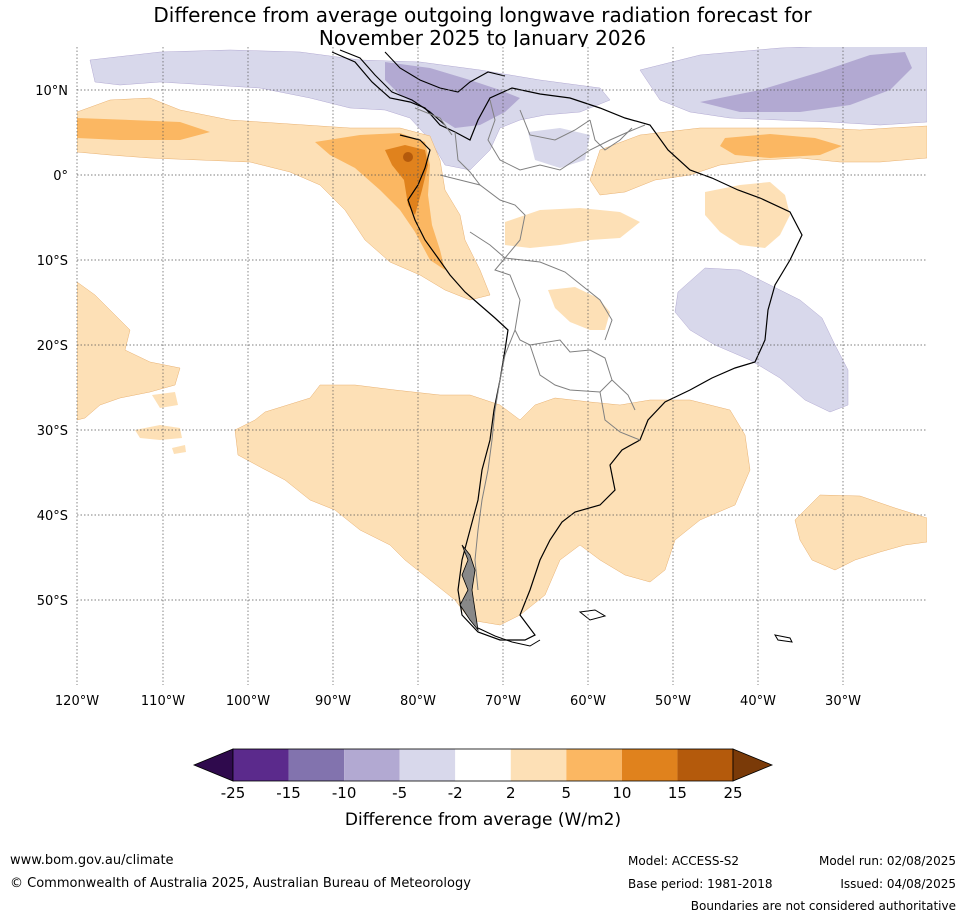 This screenshot has width=965, height=919. Describe the element at coordinates (753, 765) in the screenshot. I see `colorbar-over-triangle` at that location.